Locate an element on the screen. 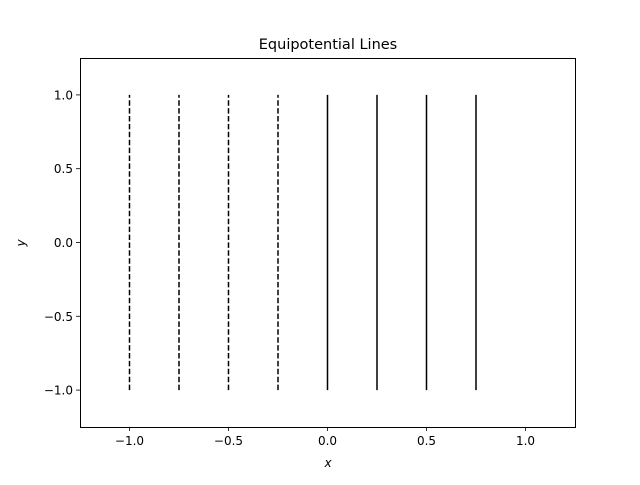 The width and height of the screenshot is (640, 485). x-tick-label: 0.0 is located at coordinates (327, 441).